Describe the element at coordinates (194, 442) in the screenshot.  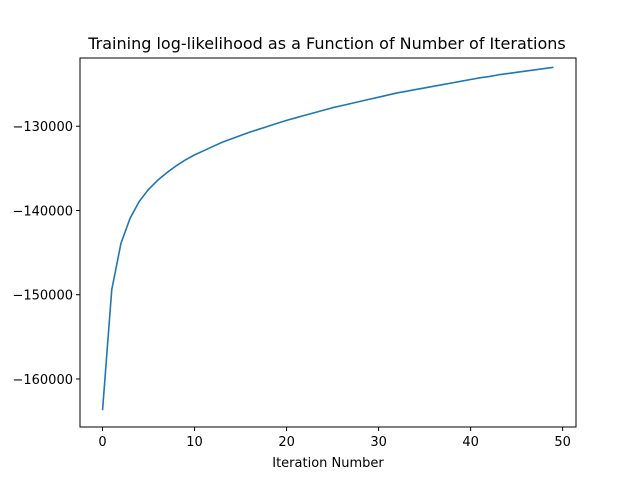
I see `x-tick-label: 10` at that location.